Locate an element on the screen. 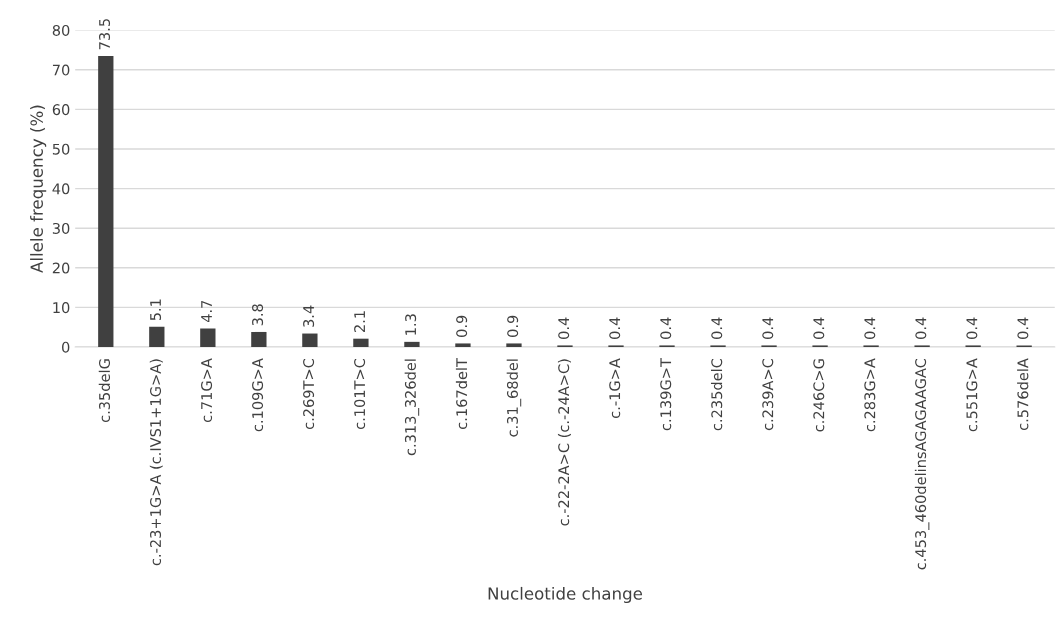 The height and width of the screenshot is (617, 1059). y-tick-label: 80 is located at coordinates (61, 30).